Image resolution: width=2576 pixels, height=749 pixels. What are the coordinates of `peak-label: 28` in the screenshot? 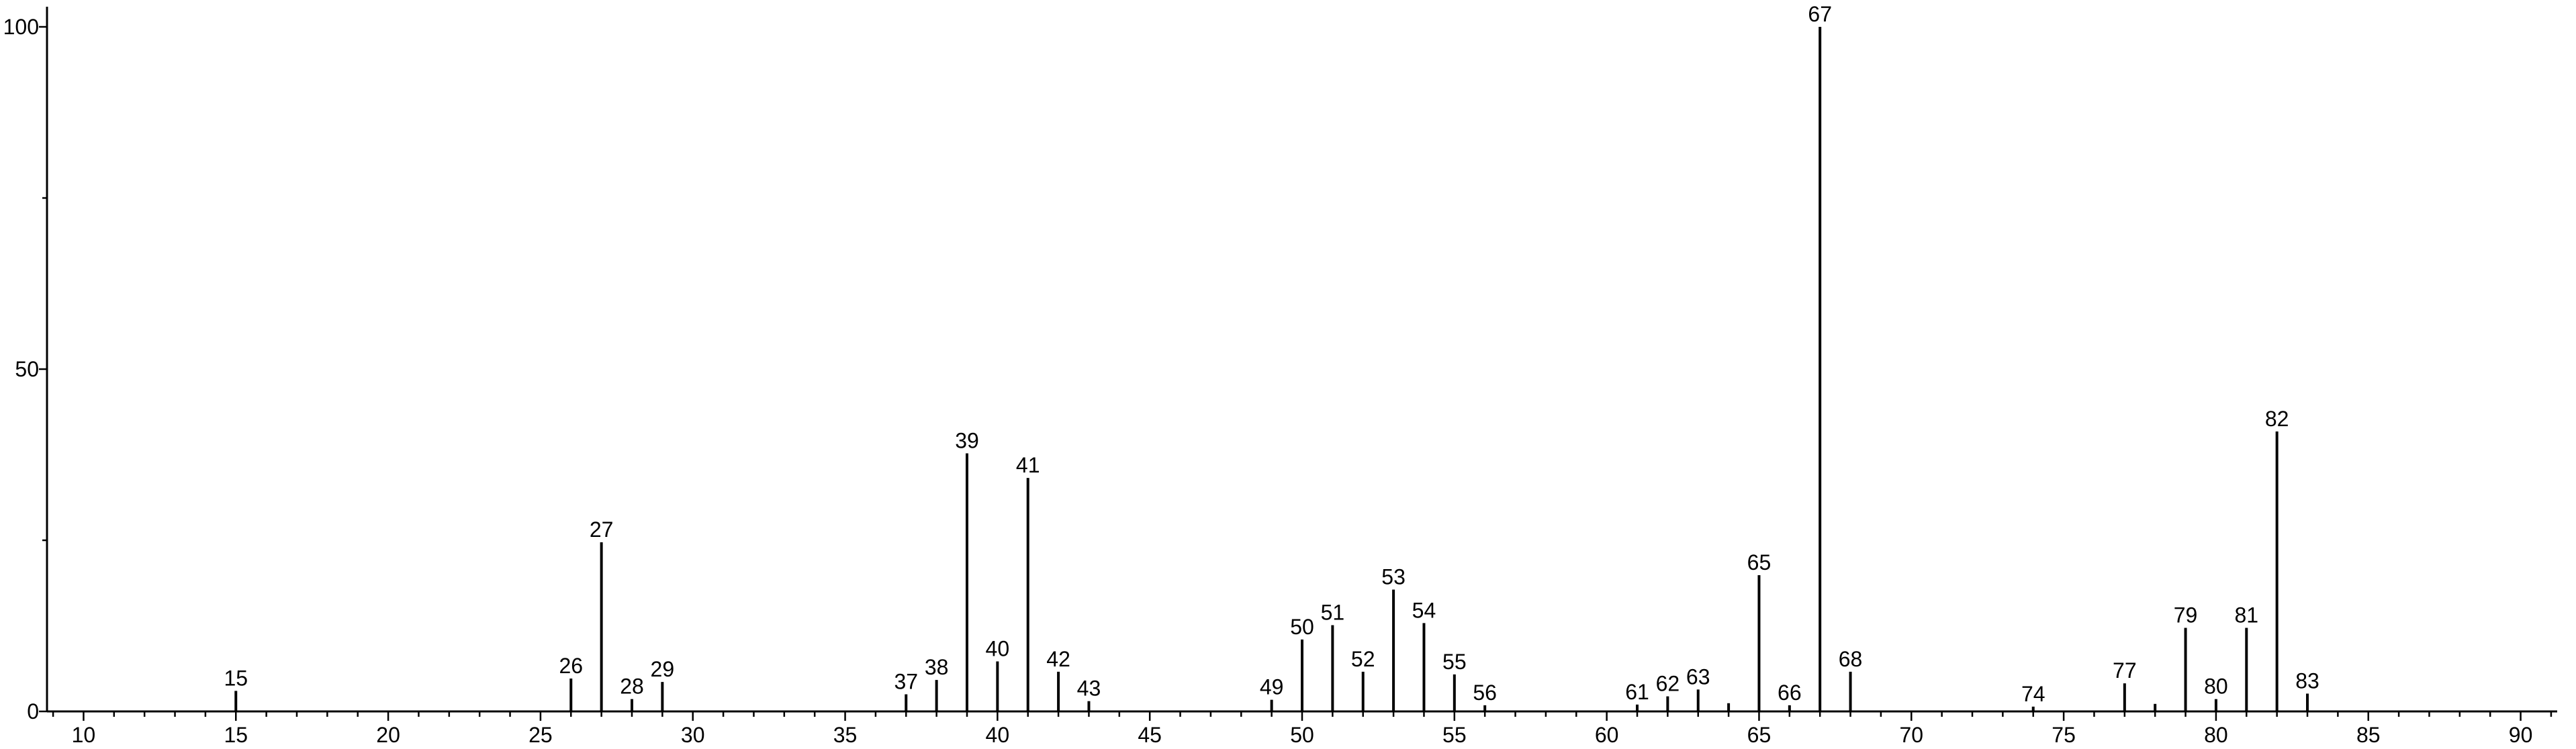 It's located at (632, 687).